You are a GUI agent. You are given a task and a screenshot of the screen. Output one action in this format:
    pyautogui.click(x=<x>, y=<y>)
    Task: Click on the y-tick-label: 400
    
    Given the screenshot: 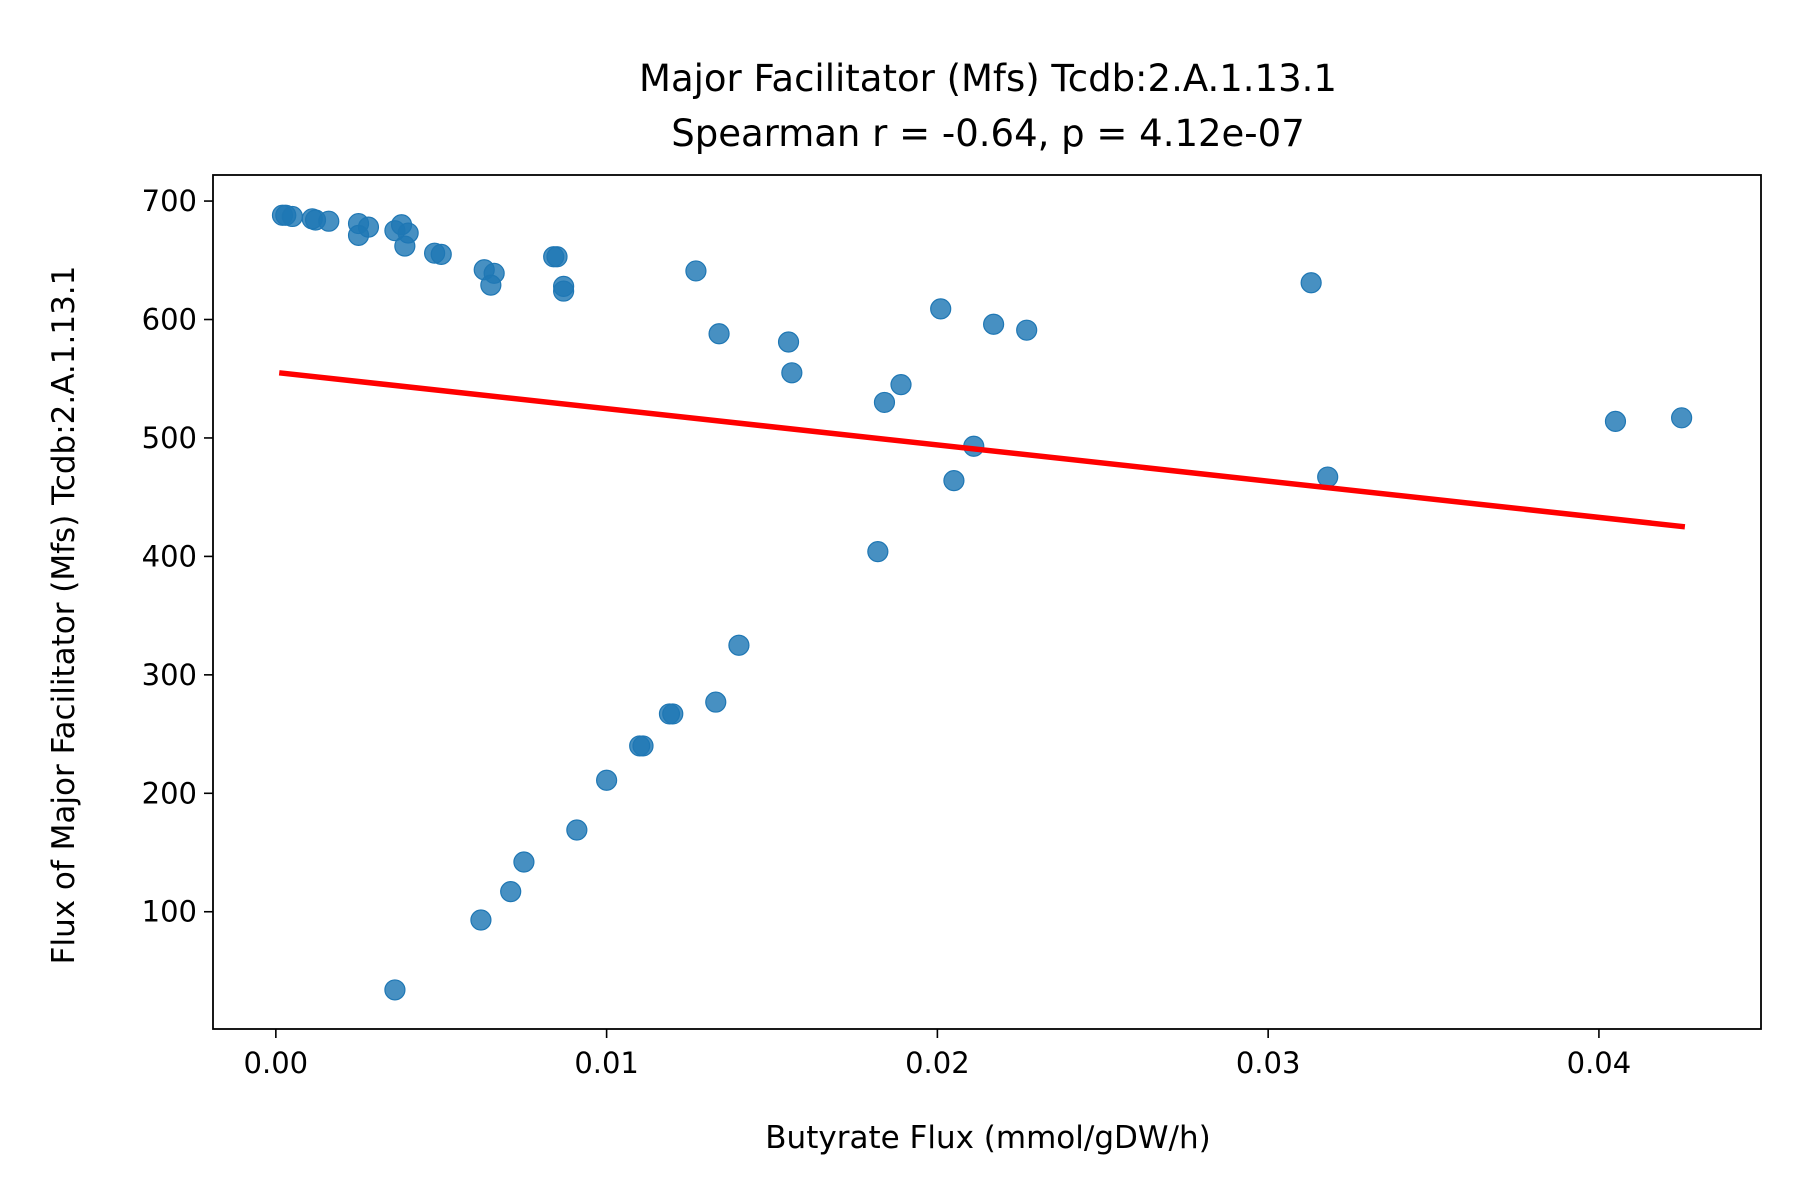 What is the action you would take?
    pyautogui.click(x=169, y=556)
    